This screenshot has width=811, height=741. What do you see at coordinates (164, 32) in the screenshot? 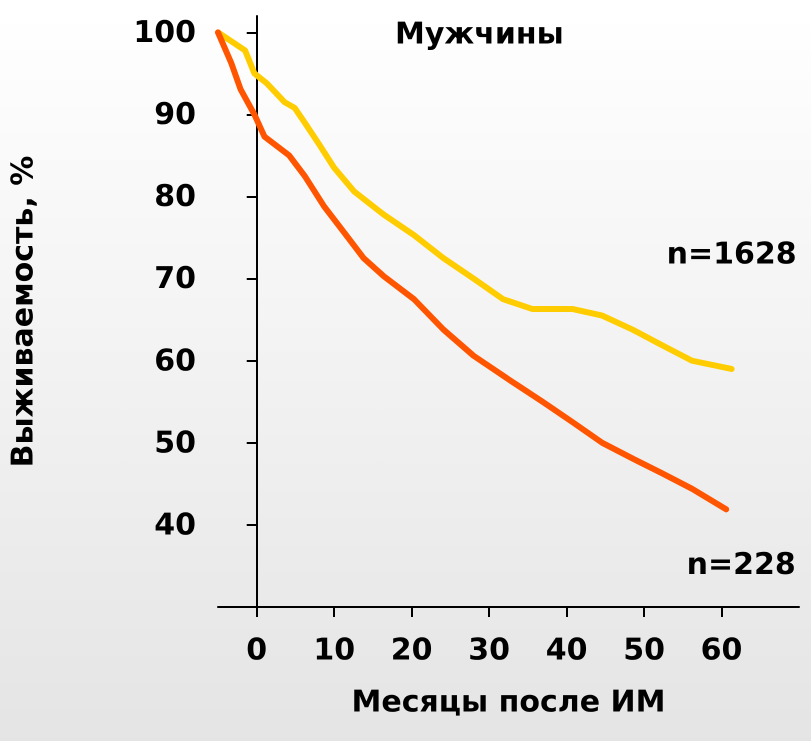
I see `y-tick-label: 100` at bounding box center [164, 32].